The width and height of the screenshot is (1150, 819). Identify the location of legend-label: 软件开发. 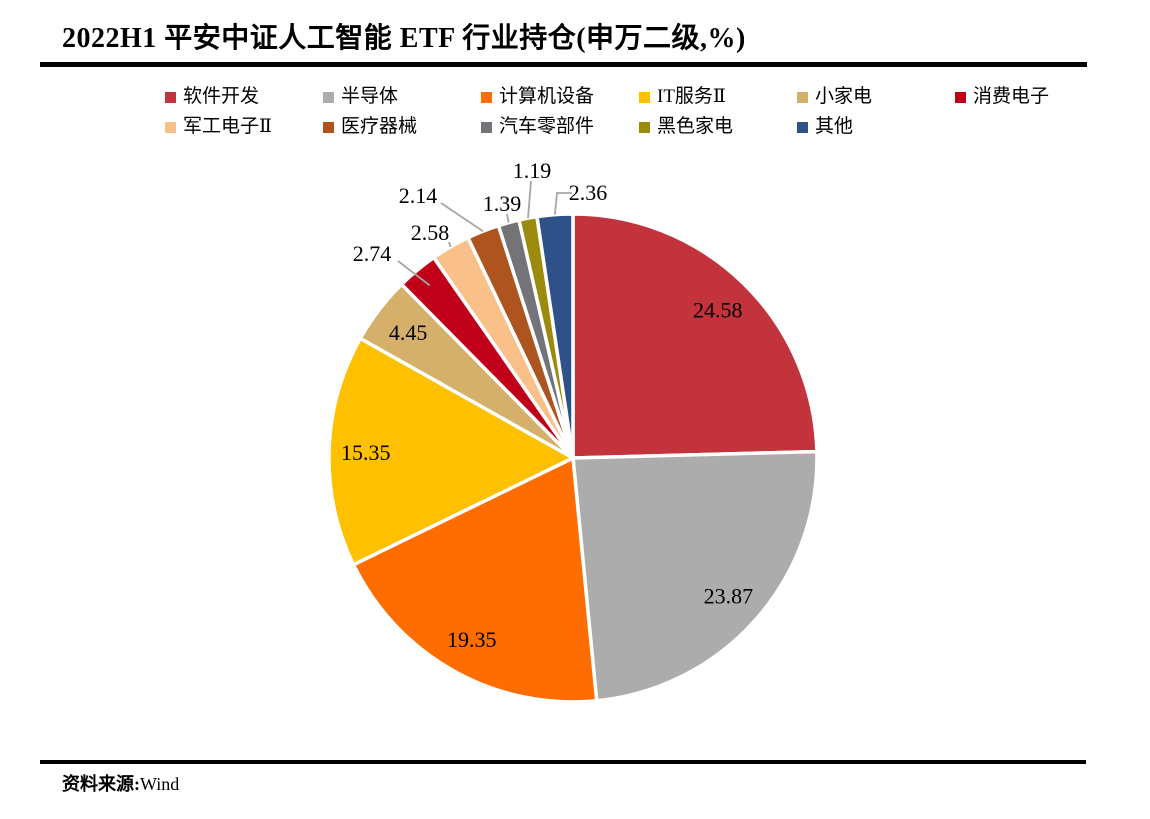
(221, 96).